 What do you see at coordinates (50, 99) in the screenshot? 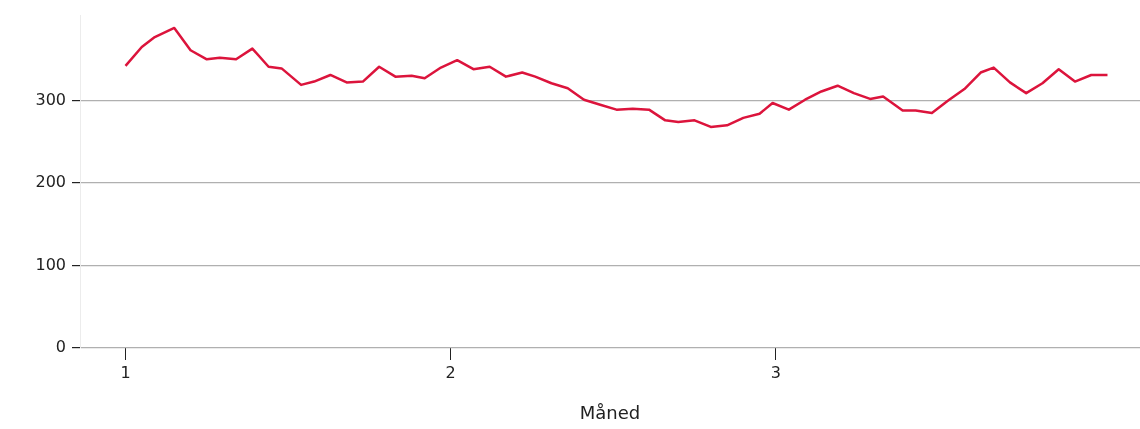
I see `y-tick-label: 300` at bounding box center [50, 99].